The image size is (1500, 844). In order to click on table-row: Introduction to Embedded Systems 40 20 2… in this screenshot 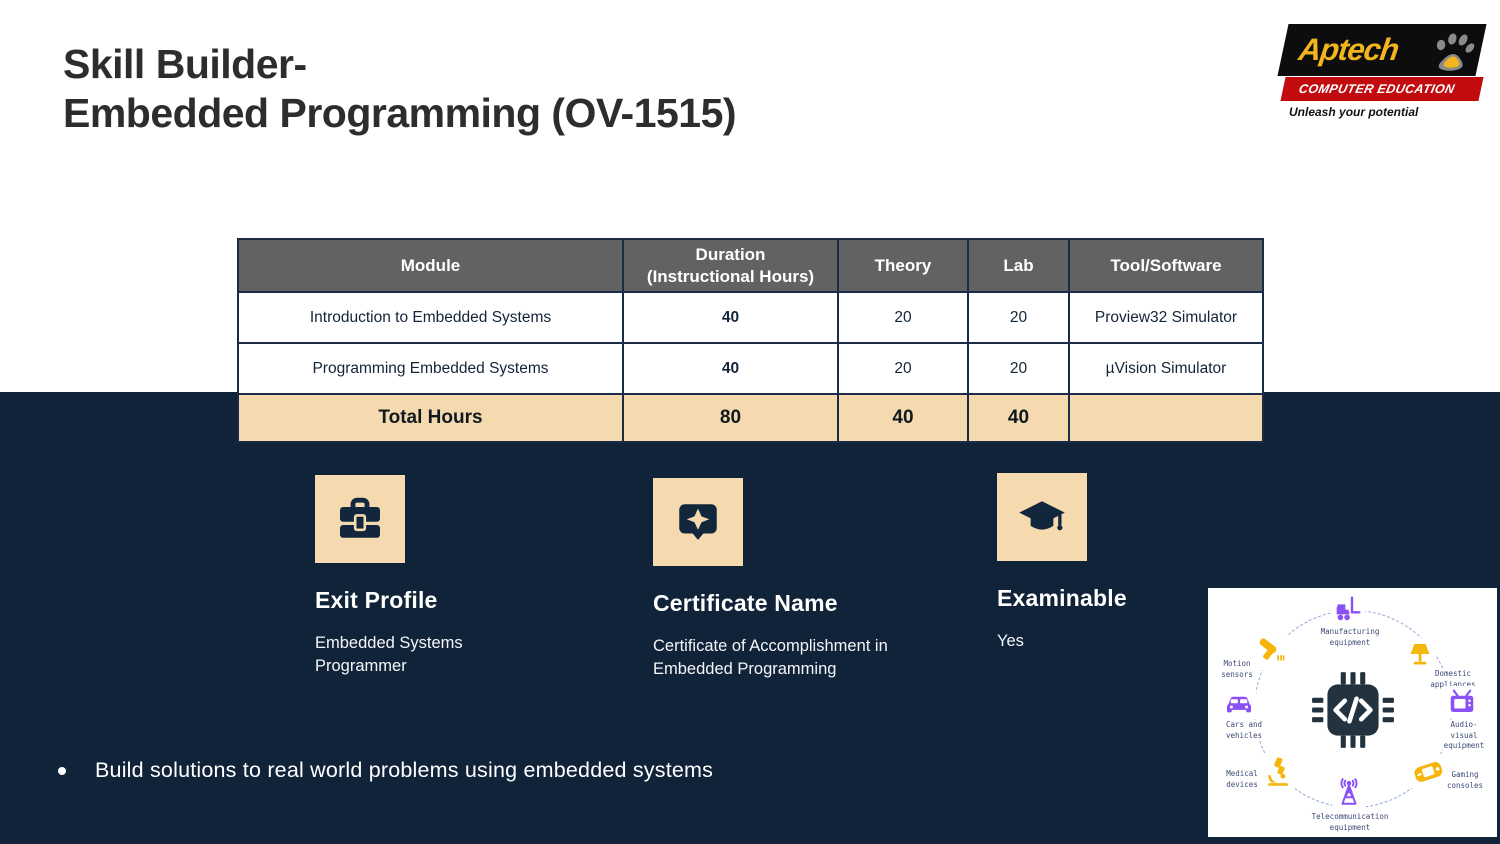, I will do `click(750, 317)`.